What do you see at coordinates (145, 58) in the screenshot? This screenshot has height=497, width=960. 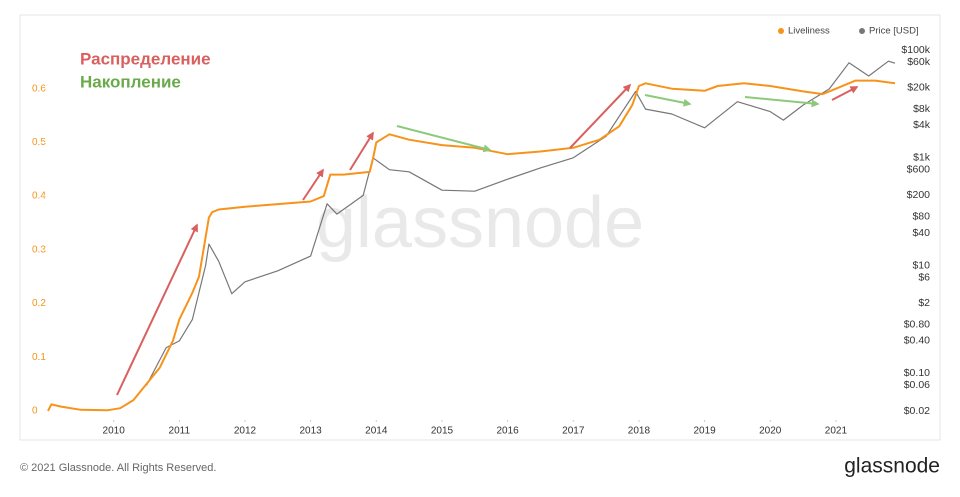 I see `annotation: Распределение` at bounding box center [145, 58].